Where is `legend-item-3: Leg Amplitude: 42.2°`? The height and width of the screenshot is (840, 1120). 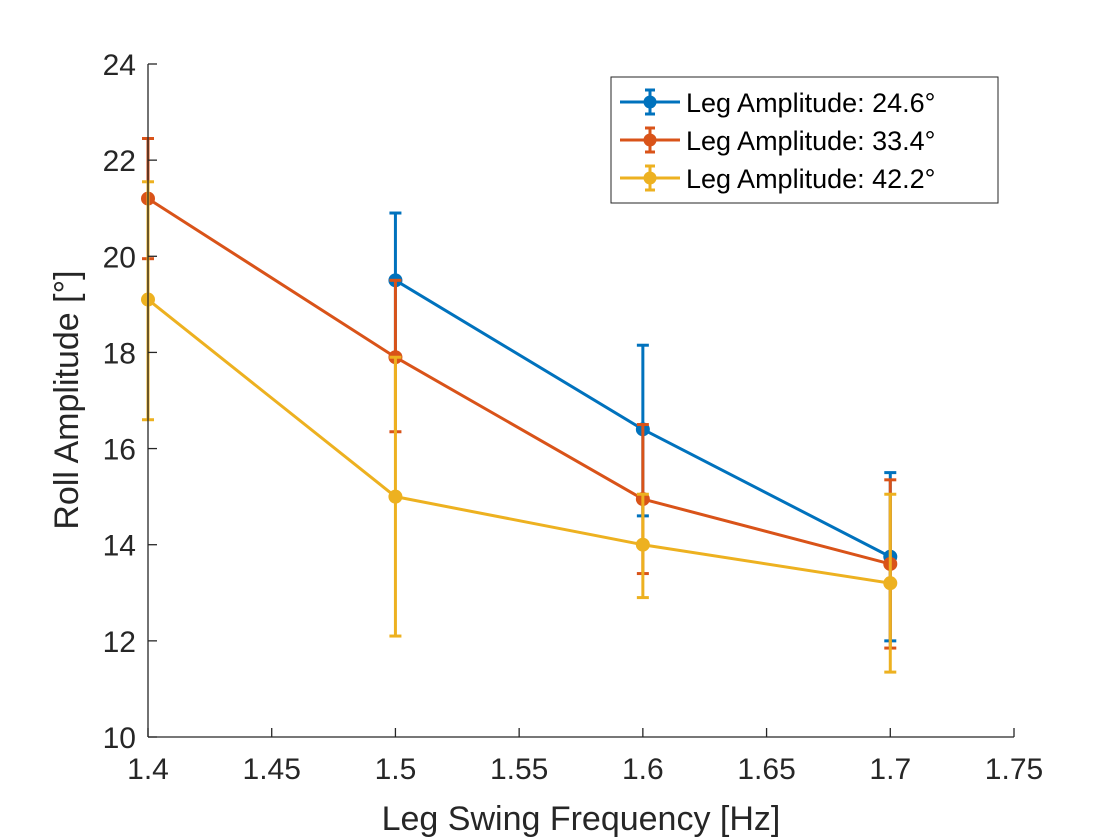
legend-item-3: Leg Amplitude: 42.2° is located at coordinates (777, 179).